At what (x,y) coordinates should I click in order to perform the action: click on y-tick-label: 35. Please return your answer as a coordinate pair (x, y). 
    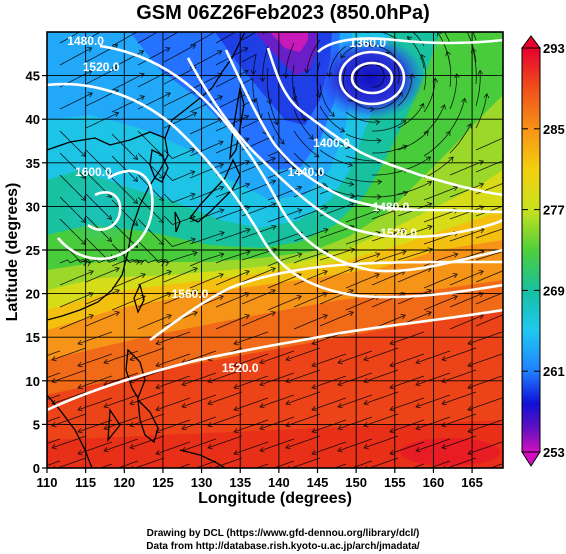
    Looking at the image, I should click on (33, 163).